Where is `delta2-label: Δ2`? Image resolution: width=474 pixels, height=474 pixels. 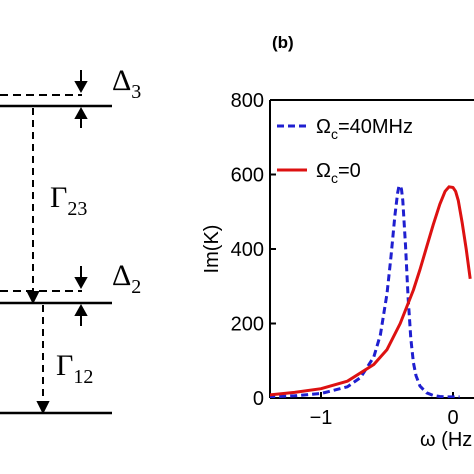
delta2-label: Δ2 is located at coordinates (126, 278).